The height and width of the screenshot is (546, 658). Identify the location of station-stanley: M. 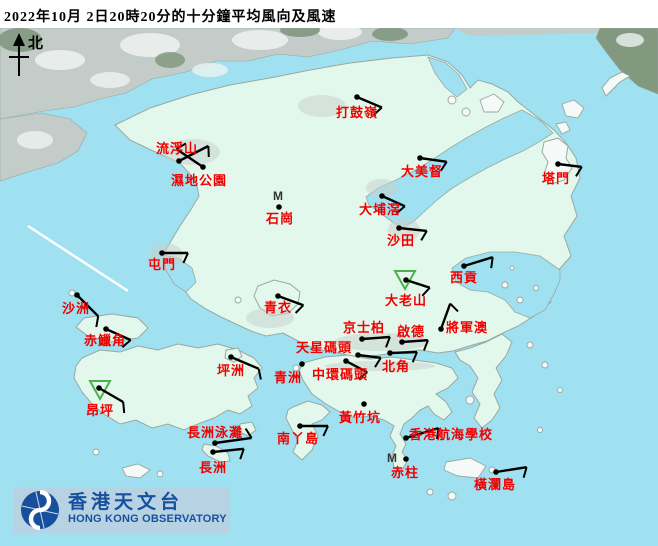
(398, 458).